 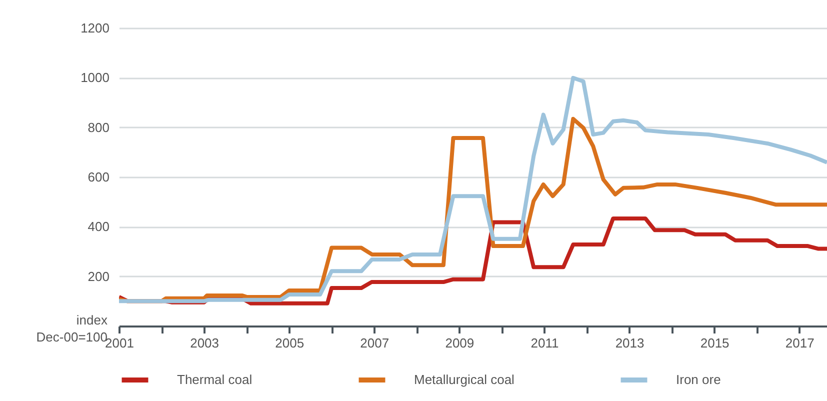 What do you see at coordinates (214, 379) in the screenshot?
I see `legend-label: Thermal coal` at bounding box center [214, 379].